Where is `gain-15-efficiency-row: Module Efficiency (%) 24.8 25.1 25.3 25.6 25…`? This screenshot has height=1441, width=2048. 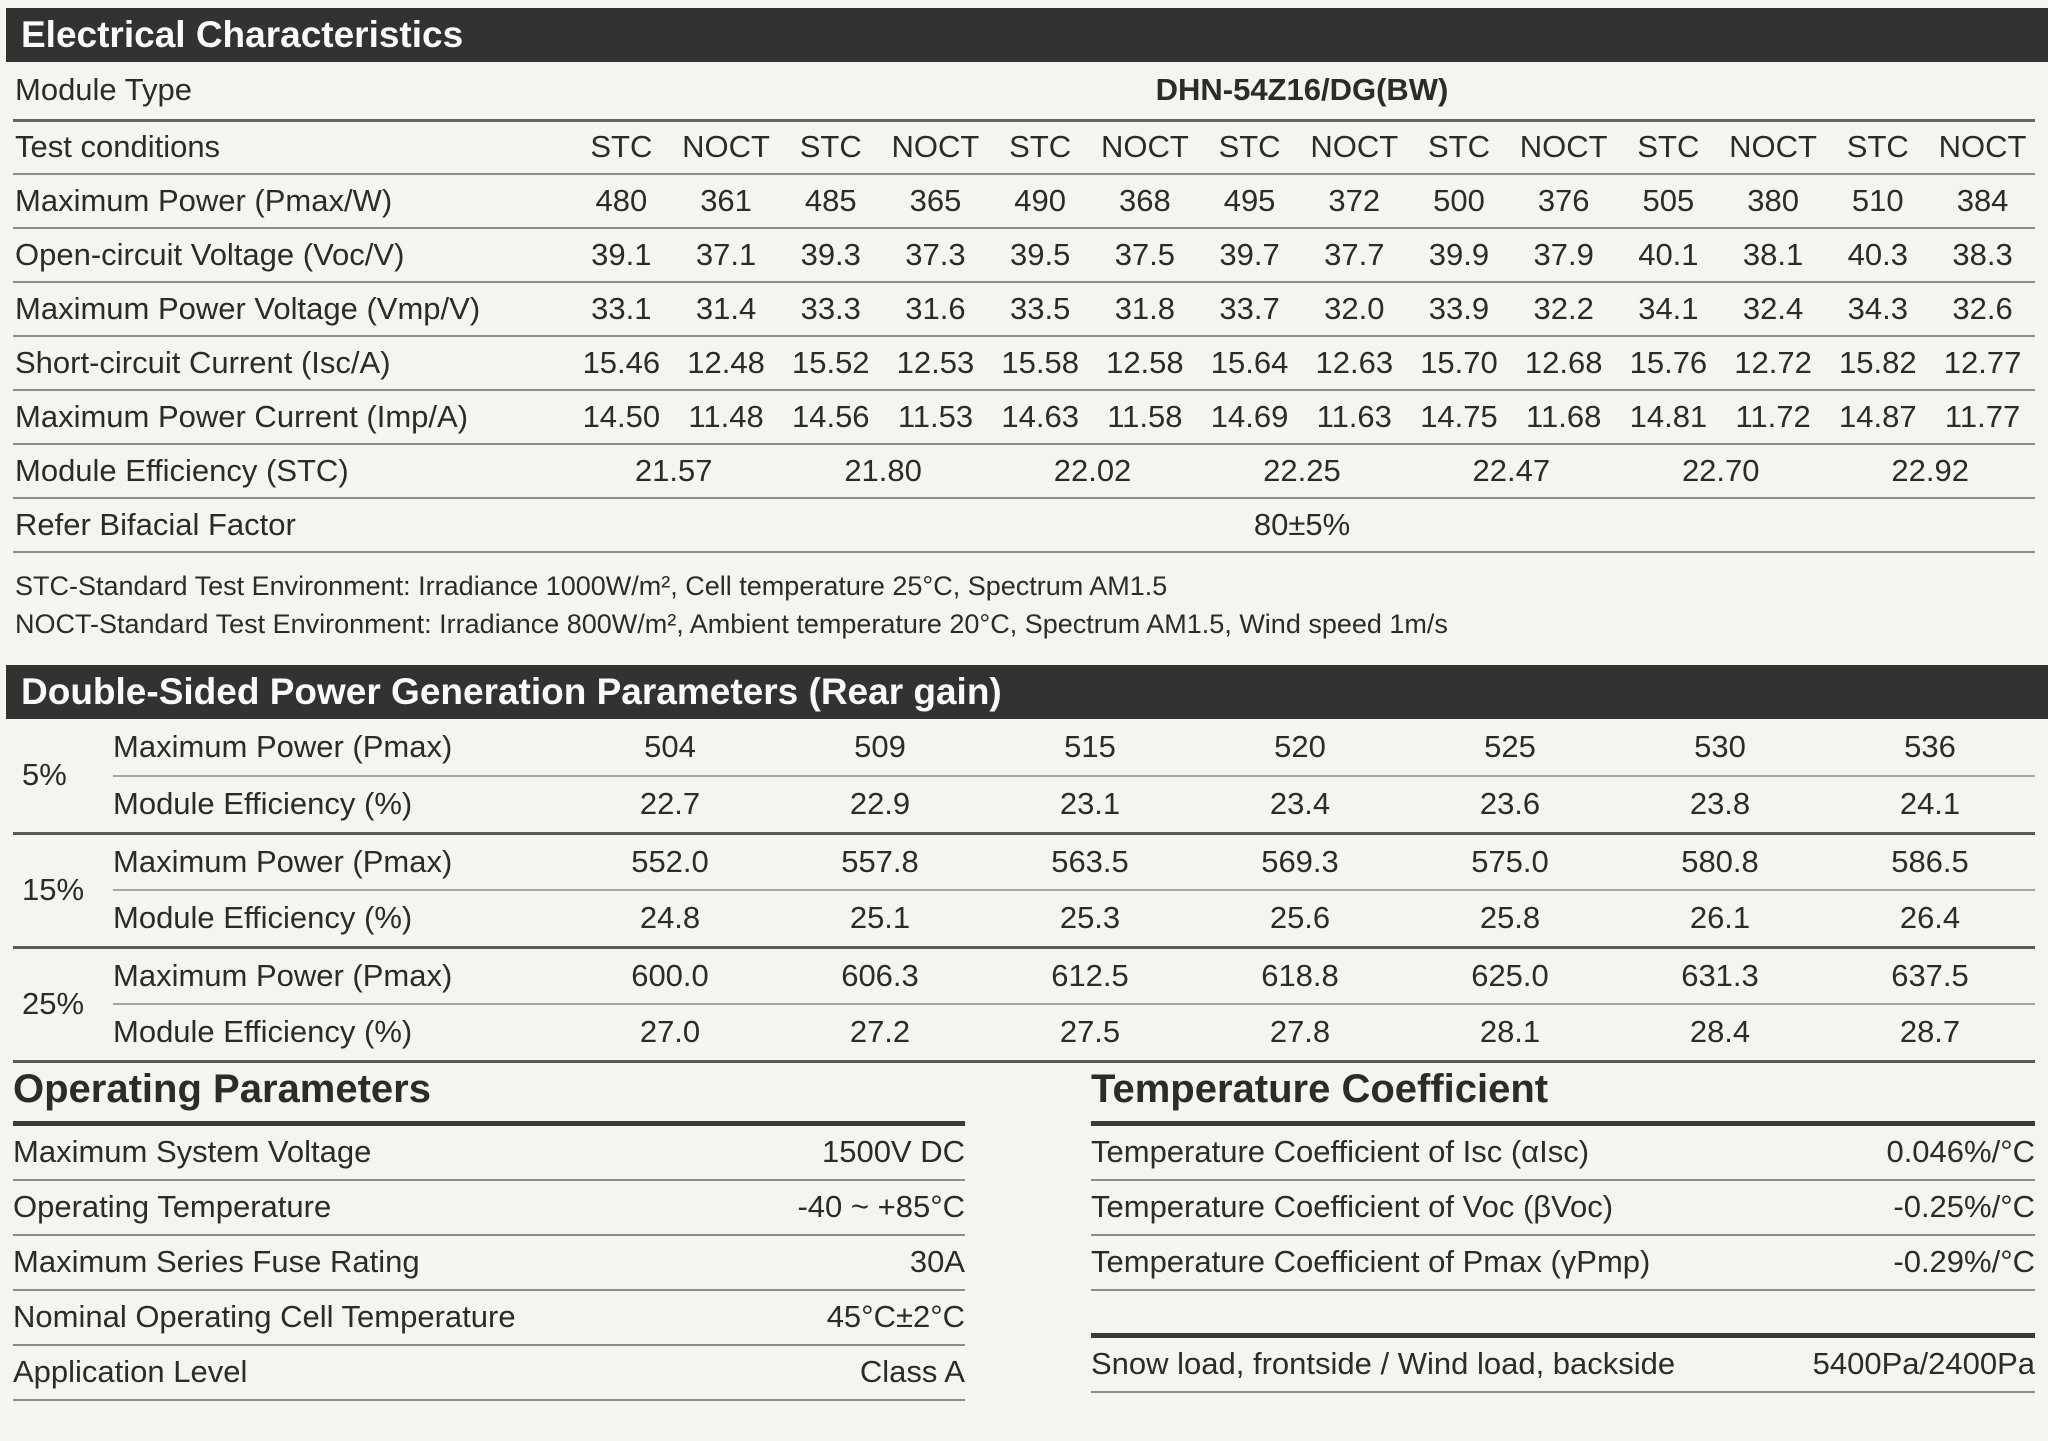 gain-15-efficiency-row: Module Efficiency (%) 24.8 25.1 25.3 25.6 25… is located at coordinates (1024, 919).